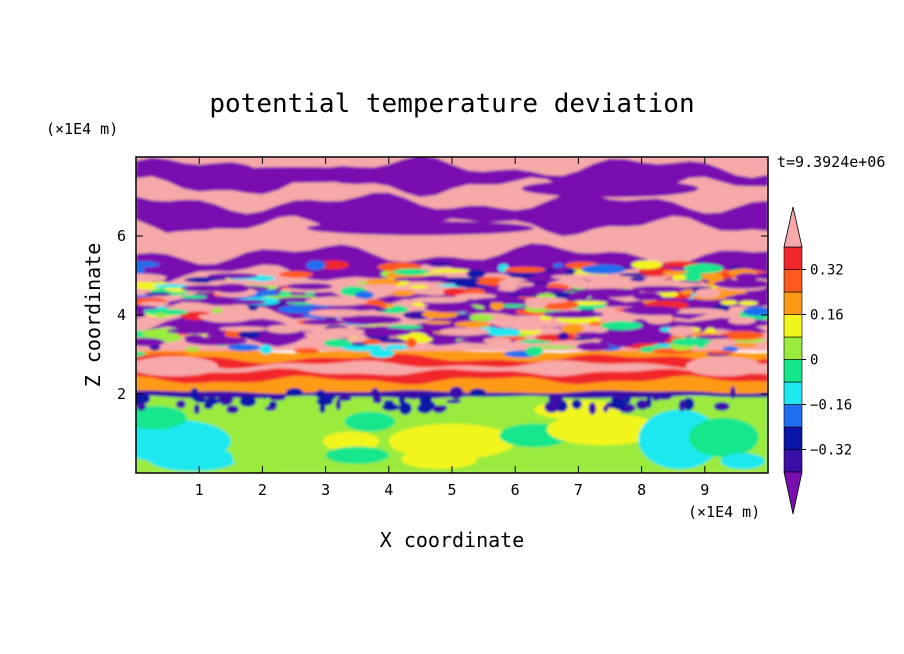  Describe the element at coordinates (452, 368) in the screenshot. I see `hot-core-peak` at that location.